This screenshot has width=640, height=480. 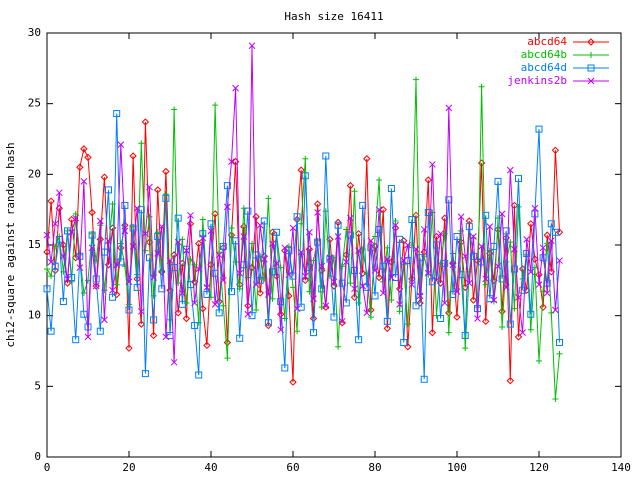 I want to click on legend-label: abcd64, so click(x=547, y=41).